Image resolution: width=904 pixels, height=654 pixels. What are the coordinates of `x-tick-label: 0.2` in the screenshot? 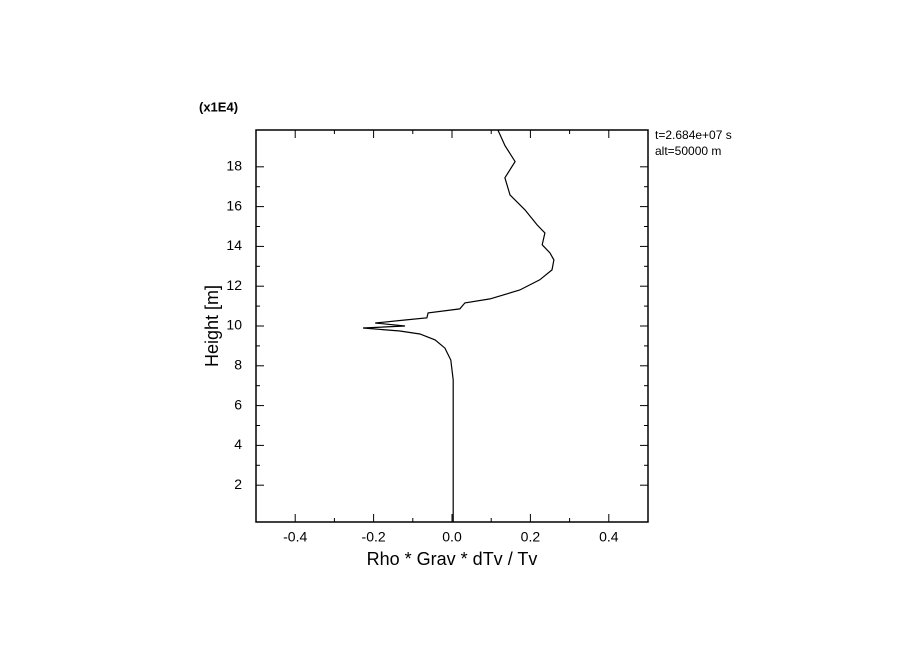 It's located at (531, 537).